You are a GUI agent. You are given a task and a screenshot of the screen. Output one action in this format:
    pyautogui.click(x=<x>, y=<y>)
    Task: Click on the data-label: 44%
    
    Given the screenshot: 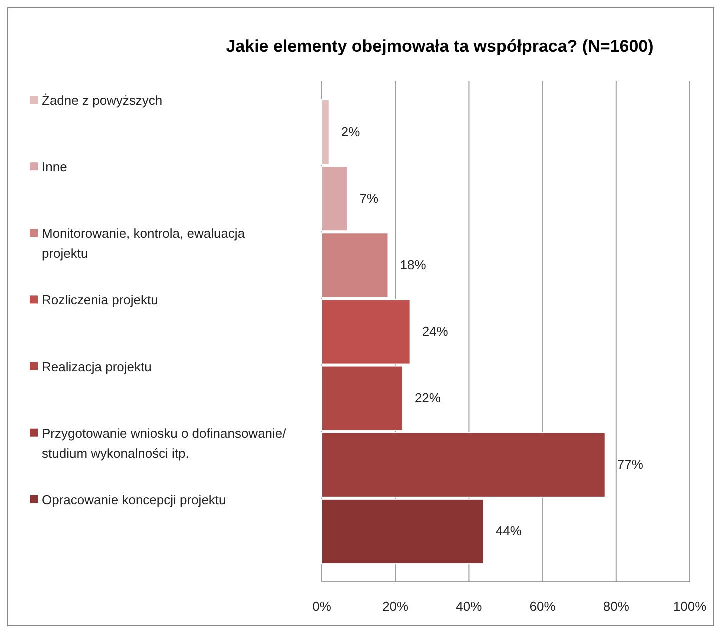 What is the action you would take?
    pyautogui.click(x=509, y=531)
    